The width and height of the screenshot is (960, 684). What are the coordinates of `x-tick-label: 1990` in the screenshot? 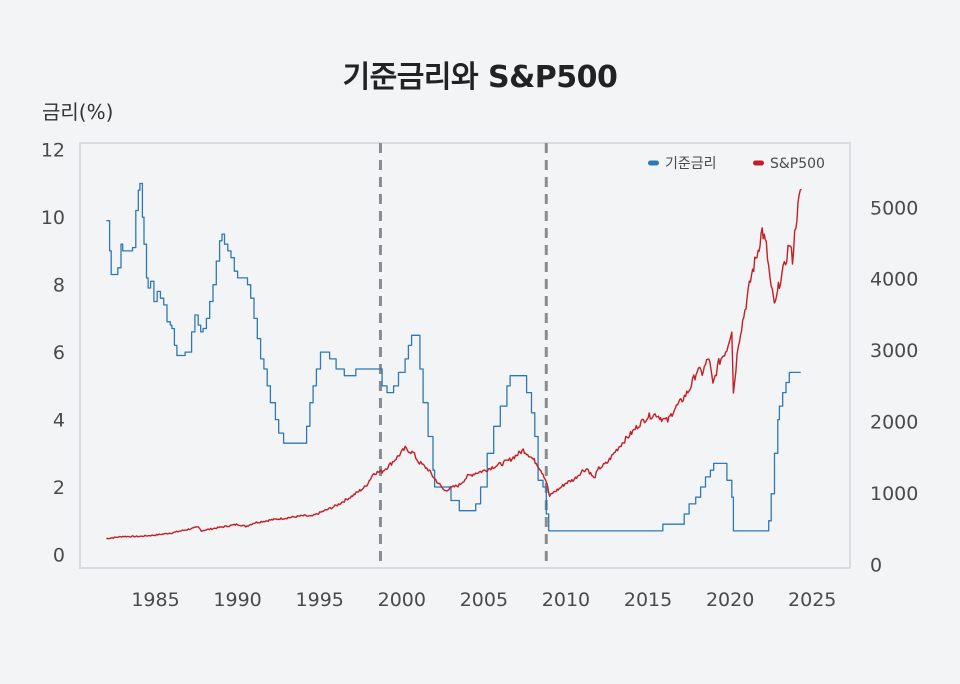 It's located at (237, 600).